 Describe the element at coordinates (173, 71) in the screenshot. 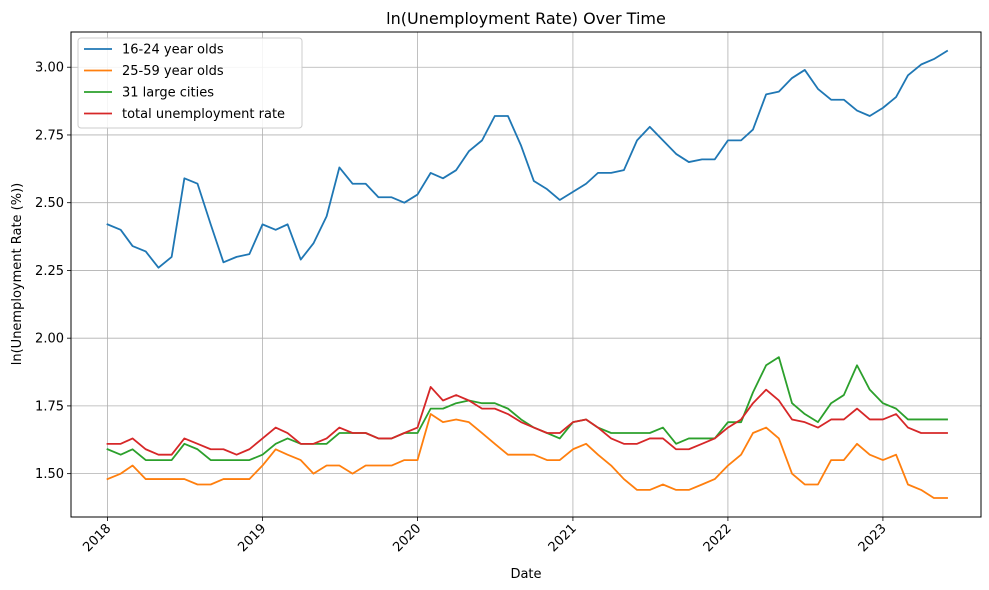

I see `legend-label: 25-59 year olds` at that location.